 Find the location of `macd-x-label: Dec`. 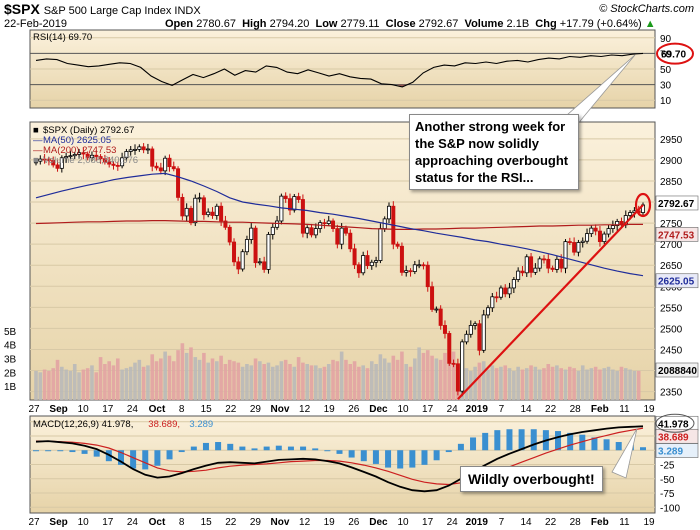

macd-x-label: Dec is located at coordinates (378, 522).